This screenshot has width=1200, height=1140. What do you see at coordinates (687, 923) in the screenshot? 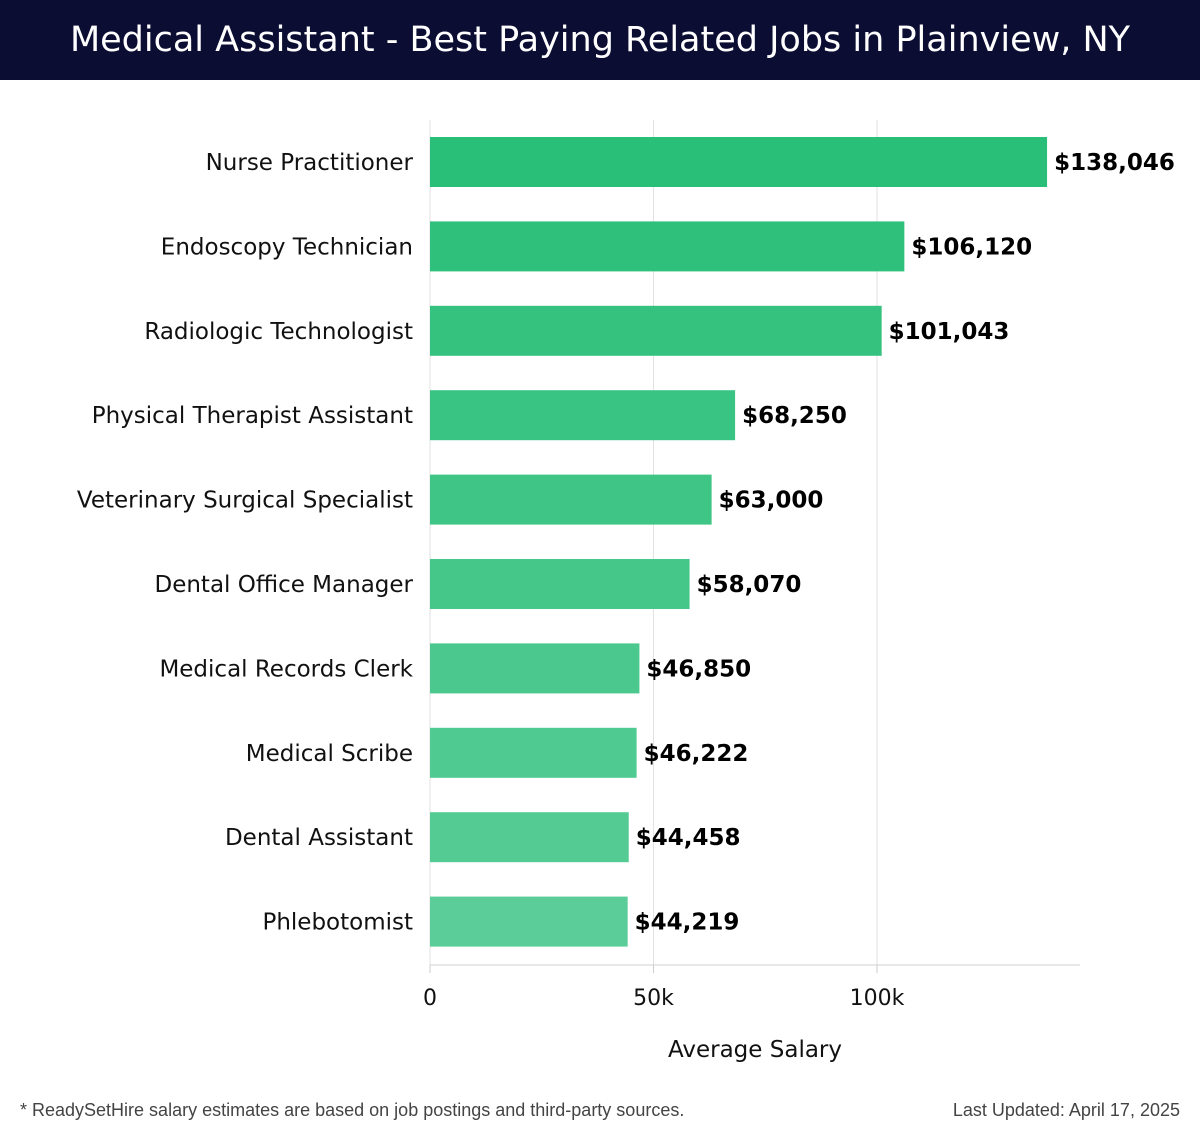
I see `value-label: $44,219` at bounding box center [687, 923].